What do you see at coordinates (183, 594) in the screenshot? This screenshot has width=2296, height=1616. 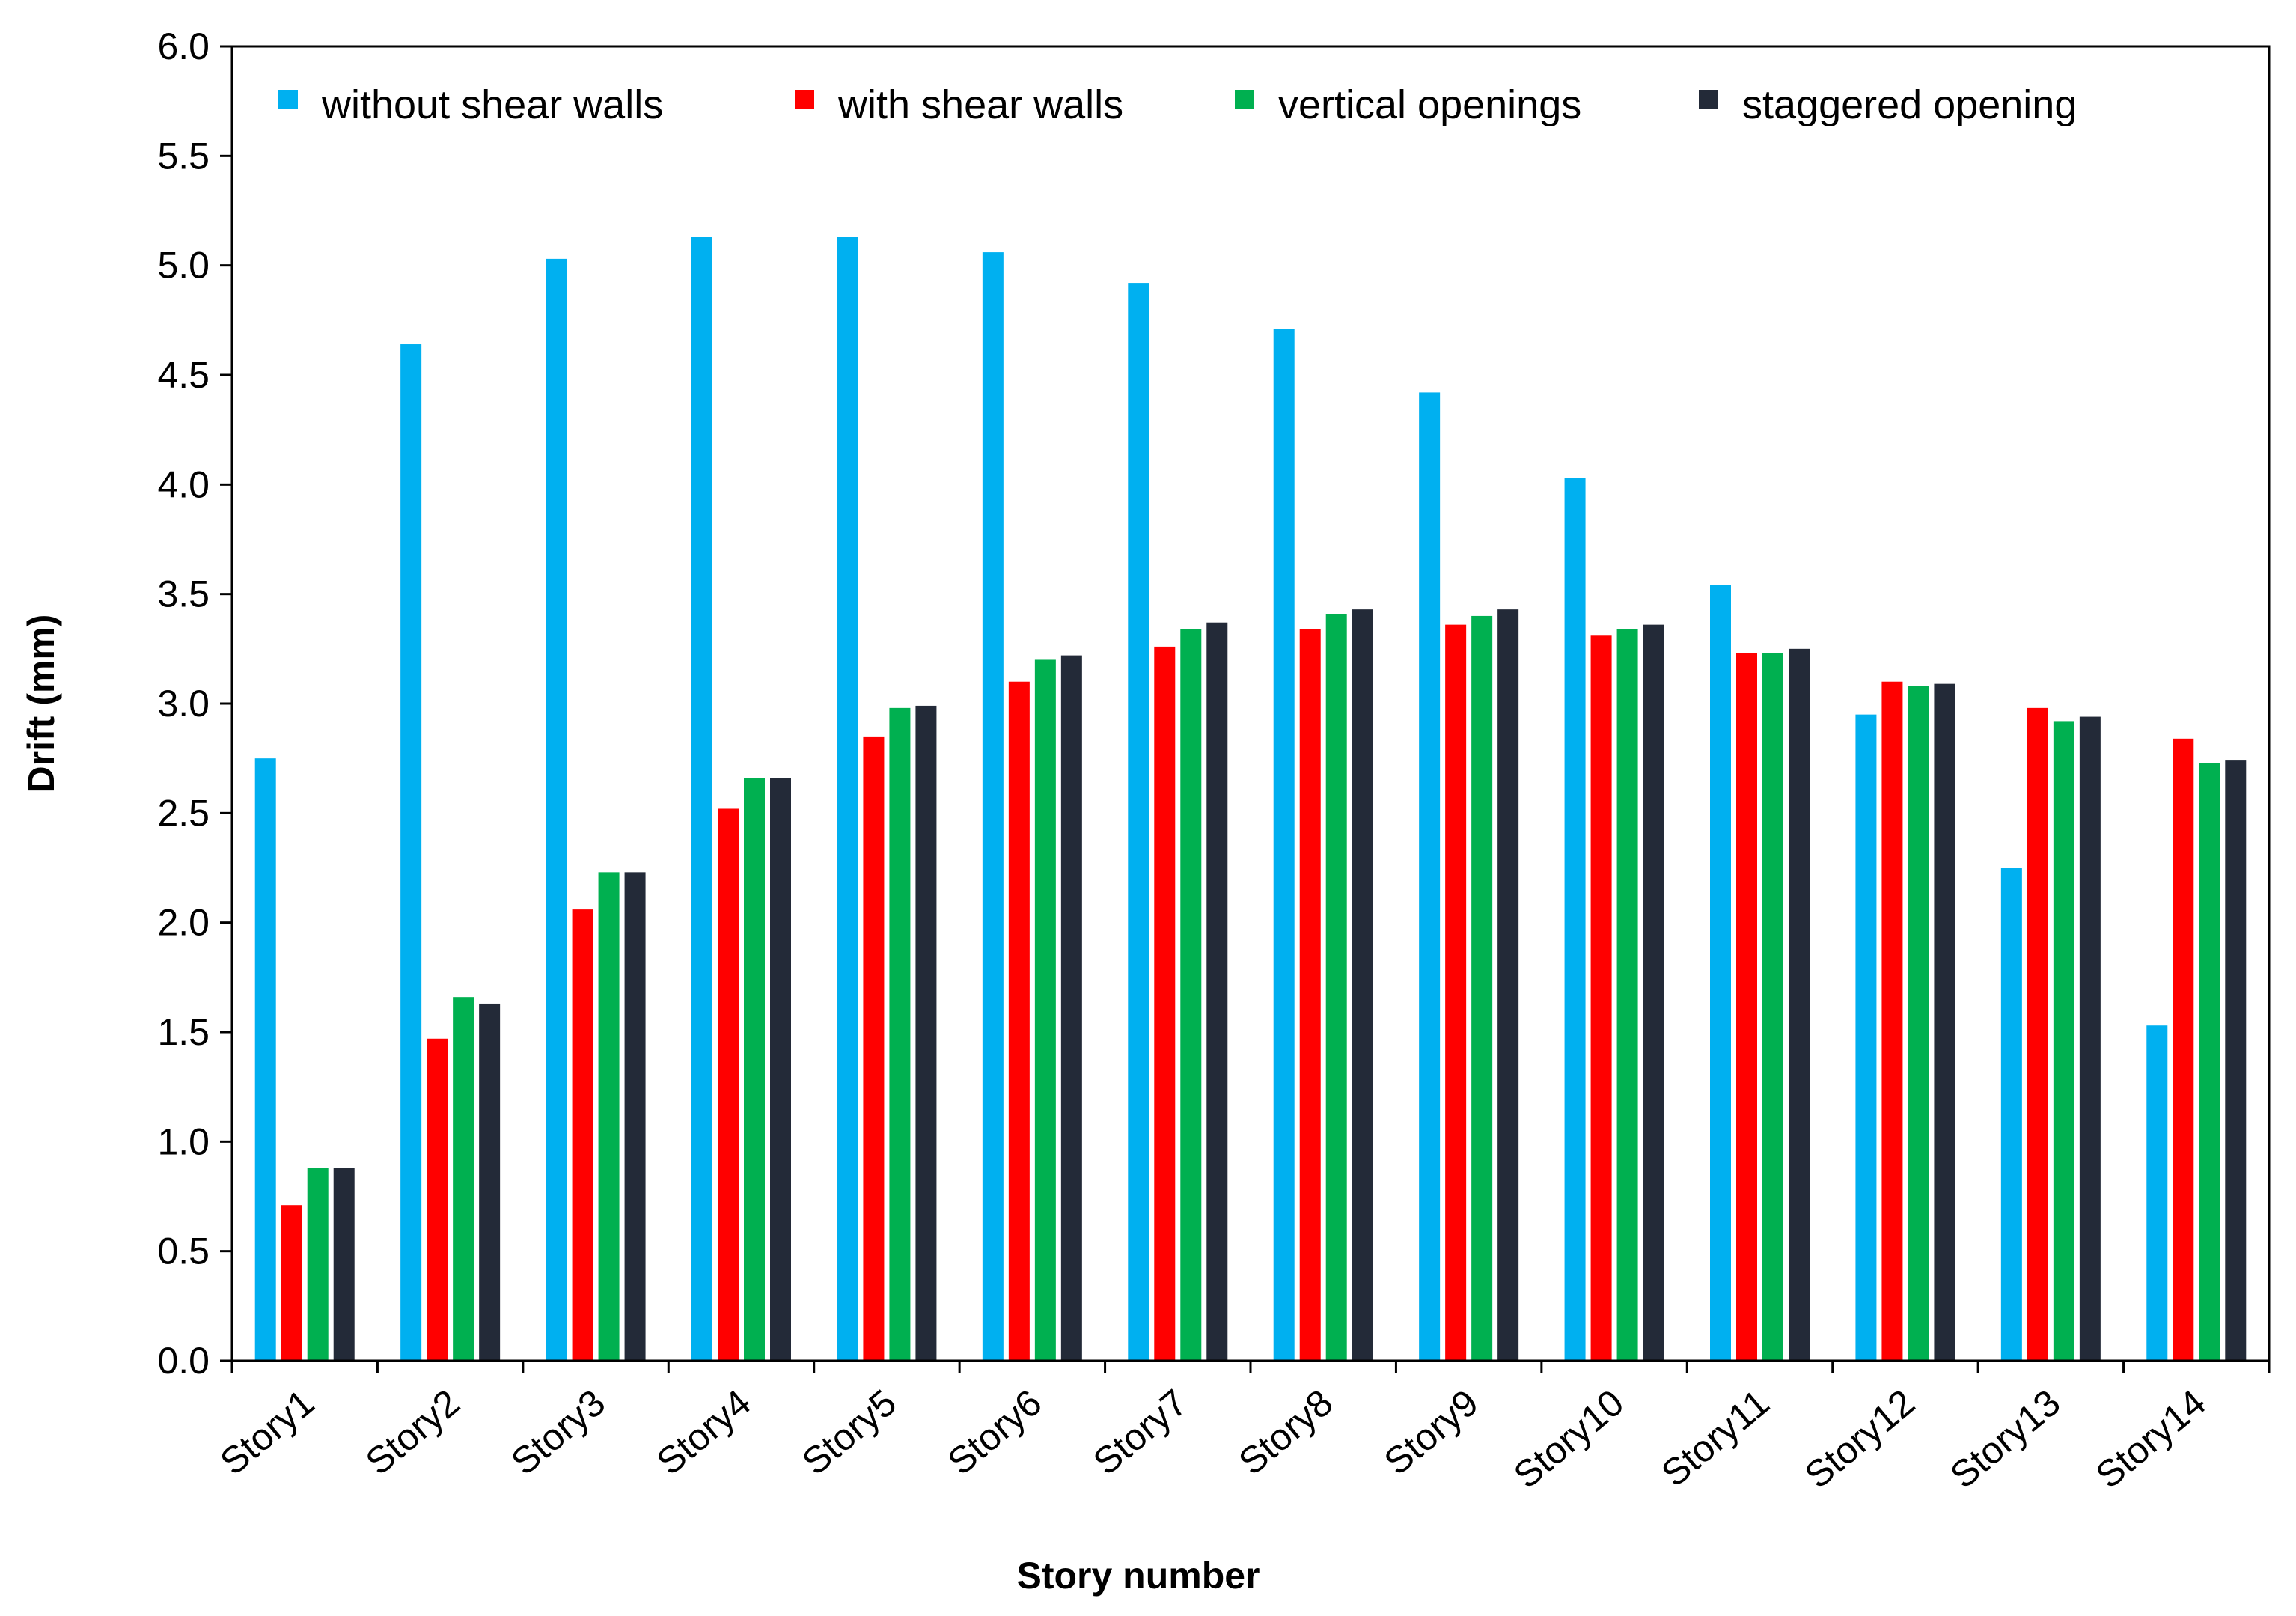 I see `y-tick-label: 3.5` at bounding box center [183, 594].